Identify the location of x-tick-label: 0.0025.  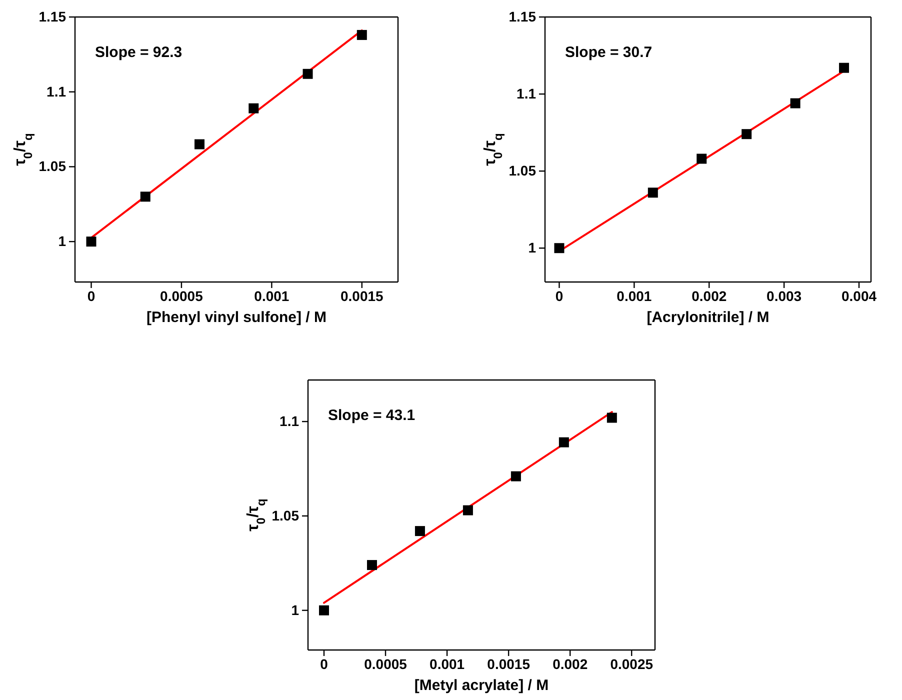
(632, 664).